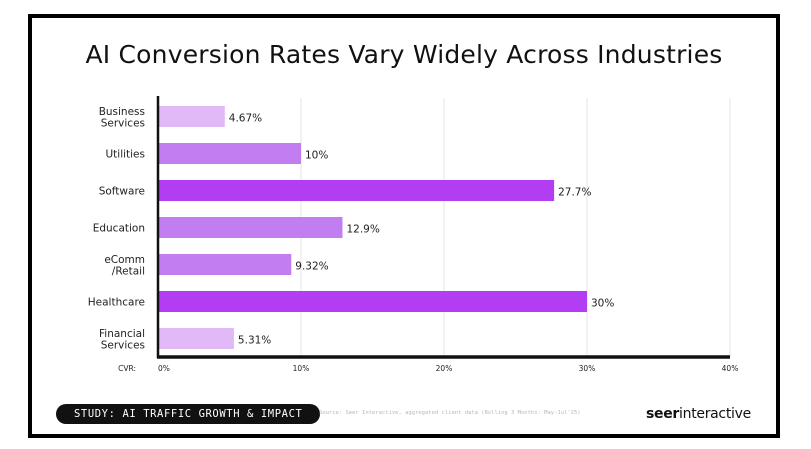  Describe the element at coordinates (128, 271) in the screenshot. I see `category-label: /Retail` at that location.